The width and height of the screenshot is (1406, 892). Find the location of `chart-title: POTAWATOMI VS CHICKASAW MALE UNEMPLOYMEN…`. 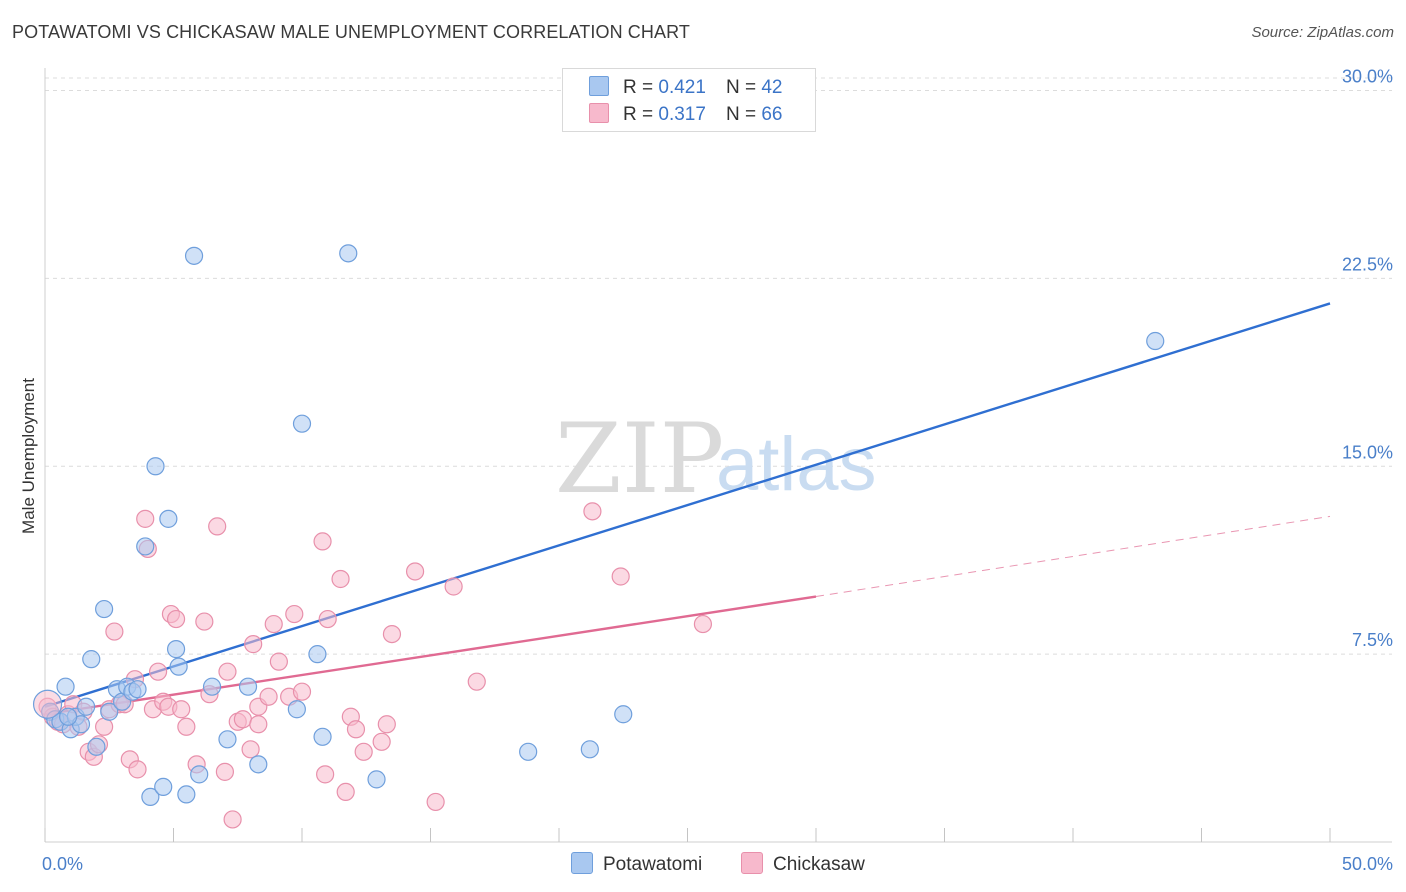

chart-title: POTAWATOMI VS CHICKASAW MALE UNEMPLOYMEN… is located at coordinates (351, 32).